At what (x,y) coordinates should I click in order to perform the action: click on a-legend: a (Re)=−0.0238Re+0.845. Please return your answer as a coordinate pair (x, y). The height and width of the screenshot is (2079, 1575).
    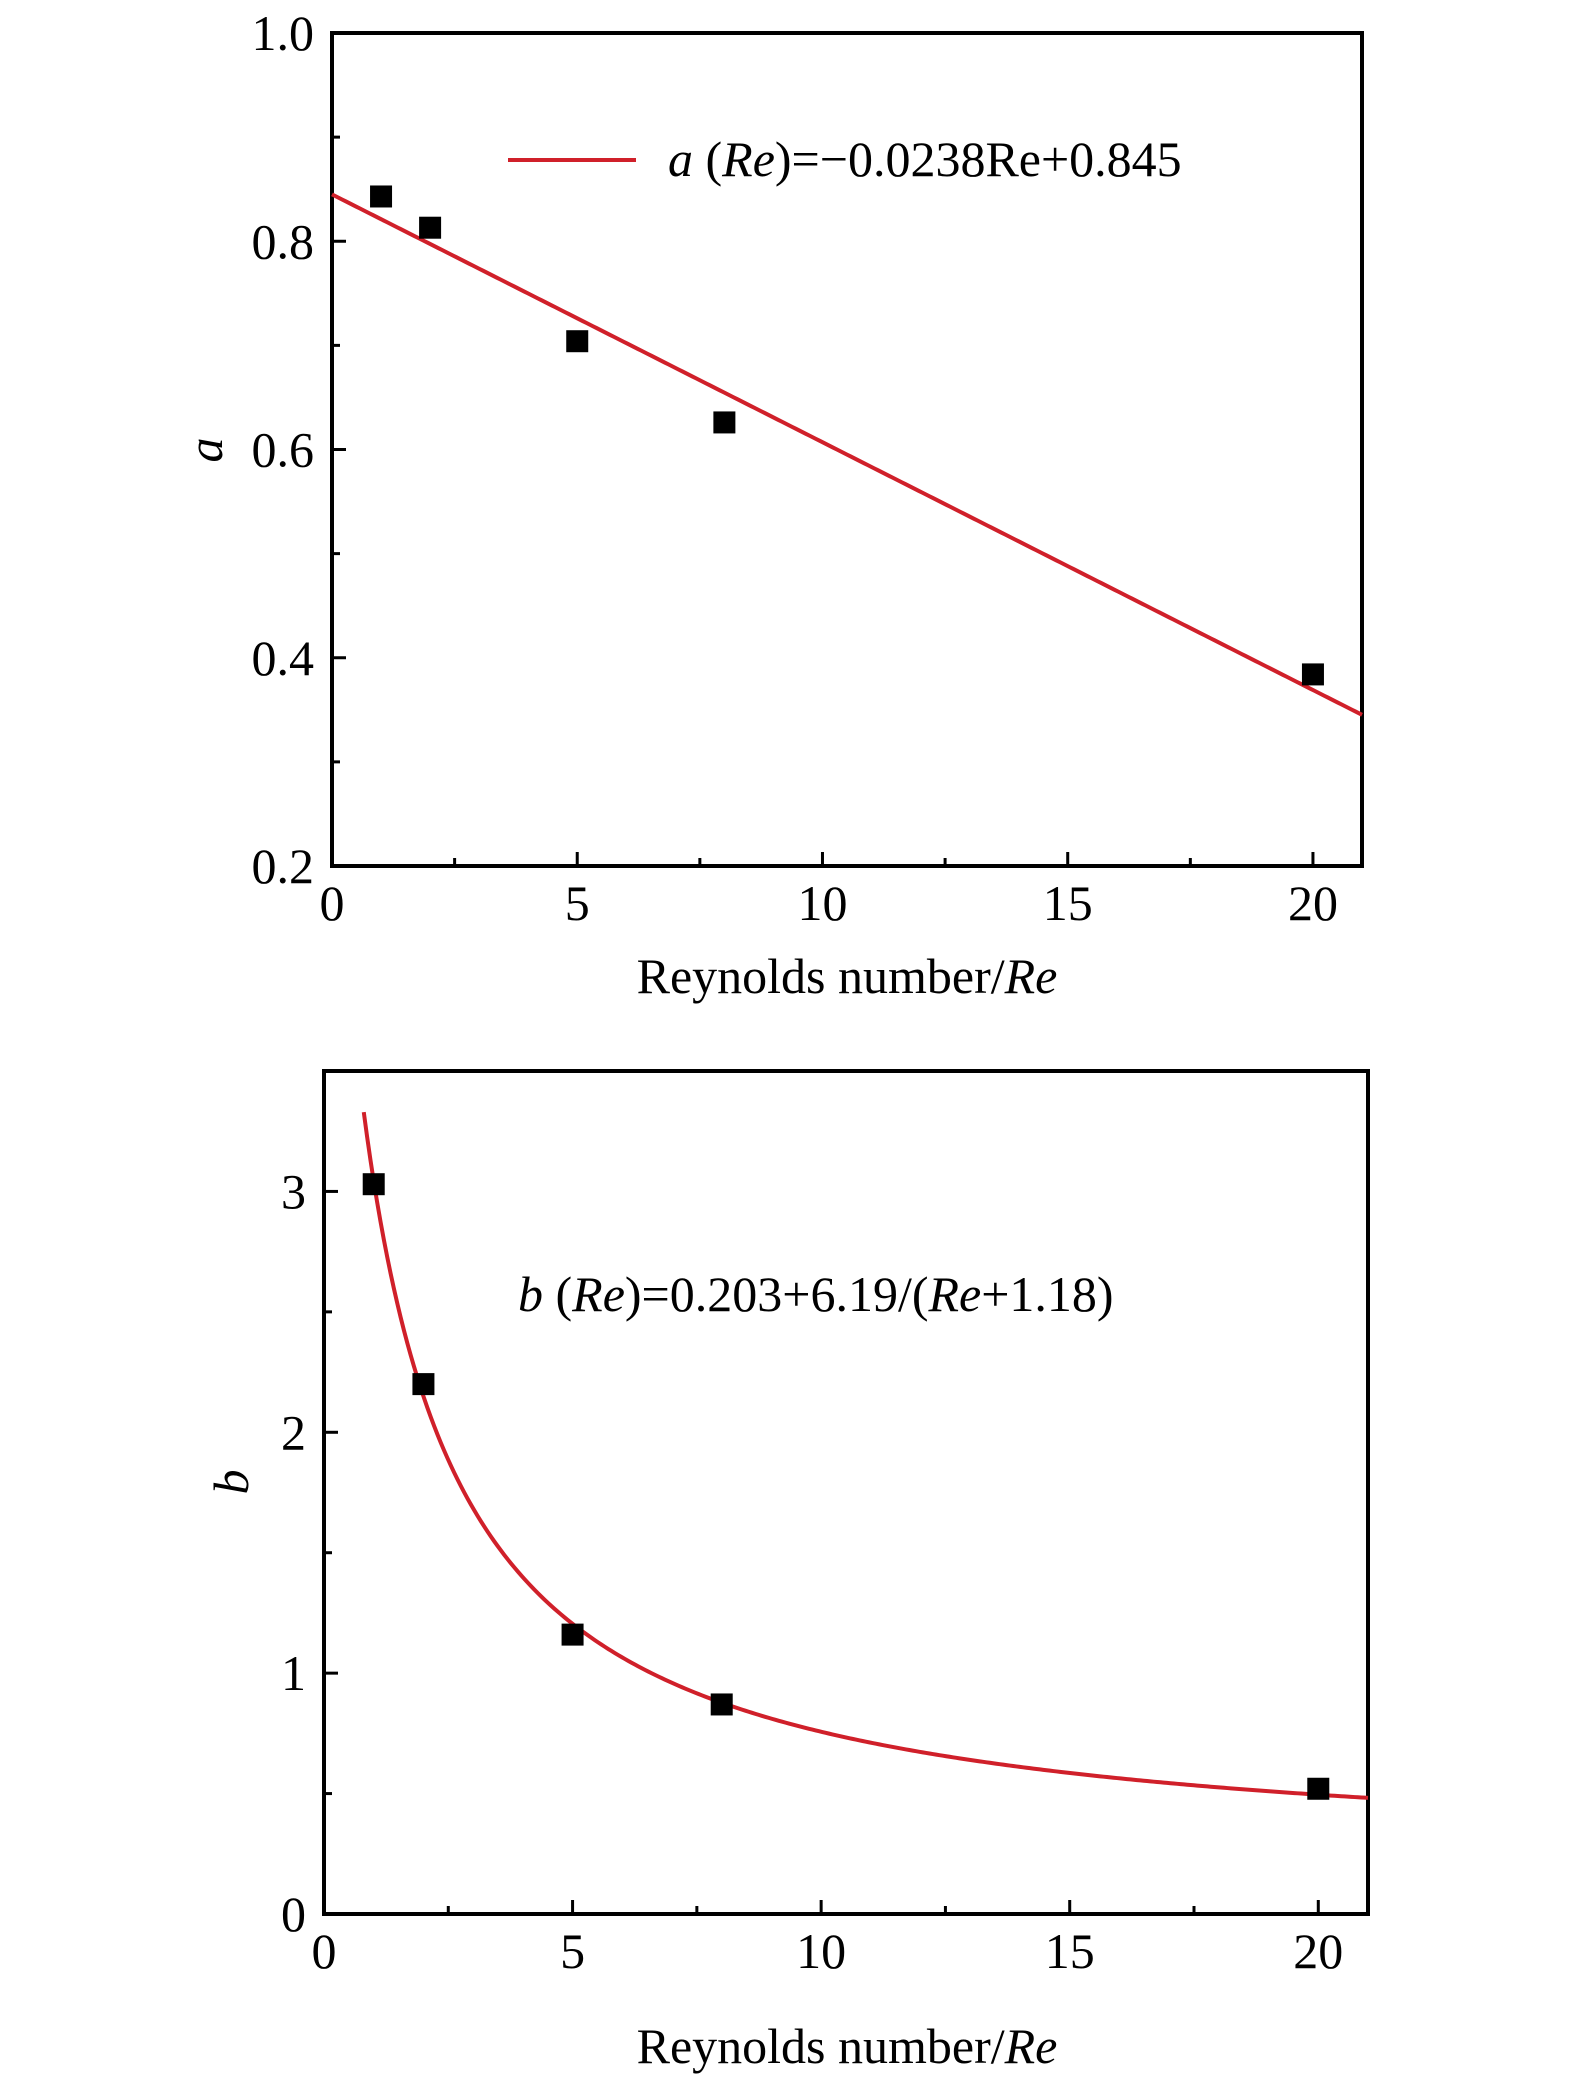
    Looking at the image, I should click on (845, 159).